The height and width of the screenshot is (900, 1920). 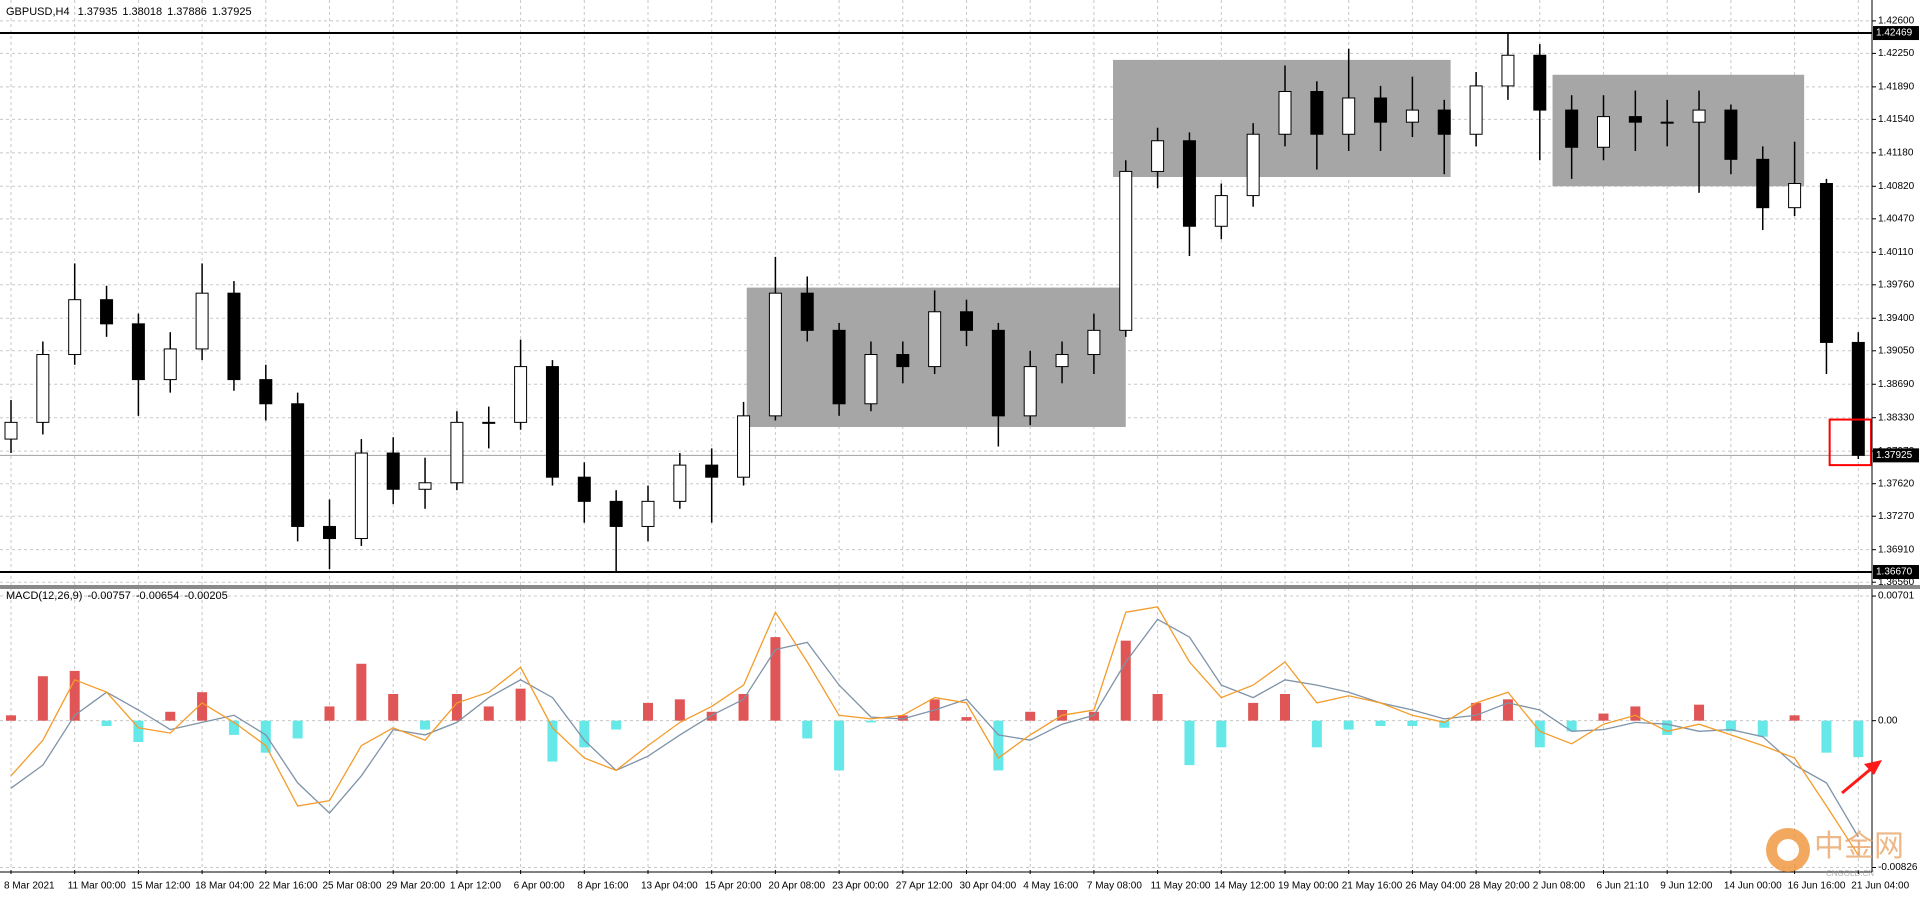 What do you see at coordinates (1114, 886) in the screenshot?
I see `x-tick-label: 7 May 08:00` at bounding box center [1114, 886].